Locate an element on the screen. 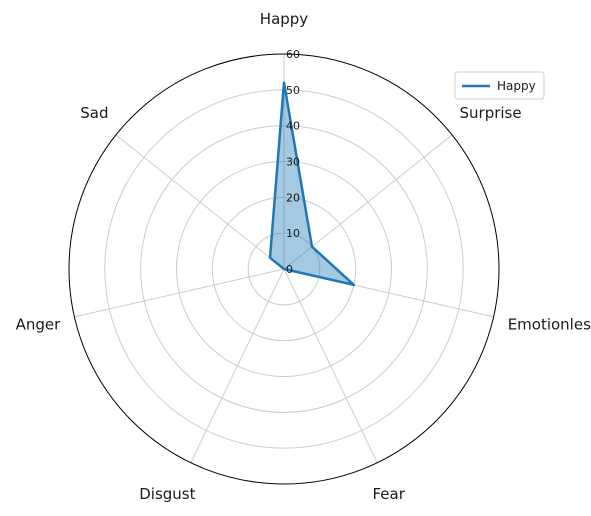 The height and width of the screenshot is (516, 591). radial-tick-label: 20 is located at coordinates (293, 197).